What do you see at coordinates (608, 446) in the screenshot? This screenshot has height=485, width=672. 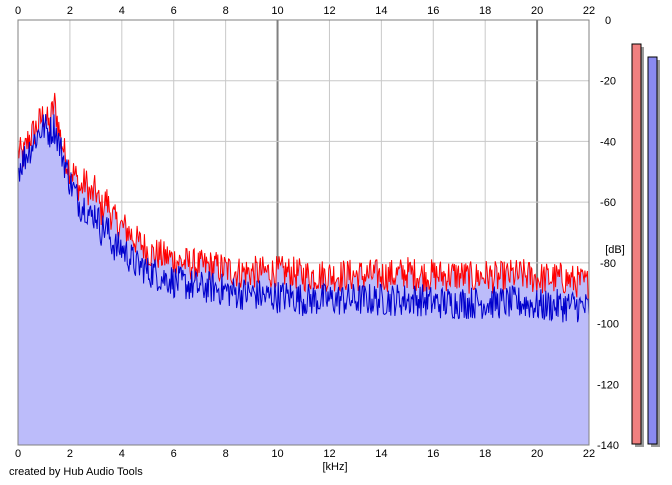 I see `y-tick-label: -140` at bounding box center [608, 446].